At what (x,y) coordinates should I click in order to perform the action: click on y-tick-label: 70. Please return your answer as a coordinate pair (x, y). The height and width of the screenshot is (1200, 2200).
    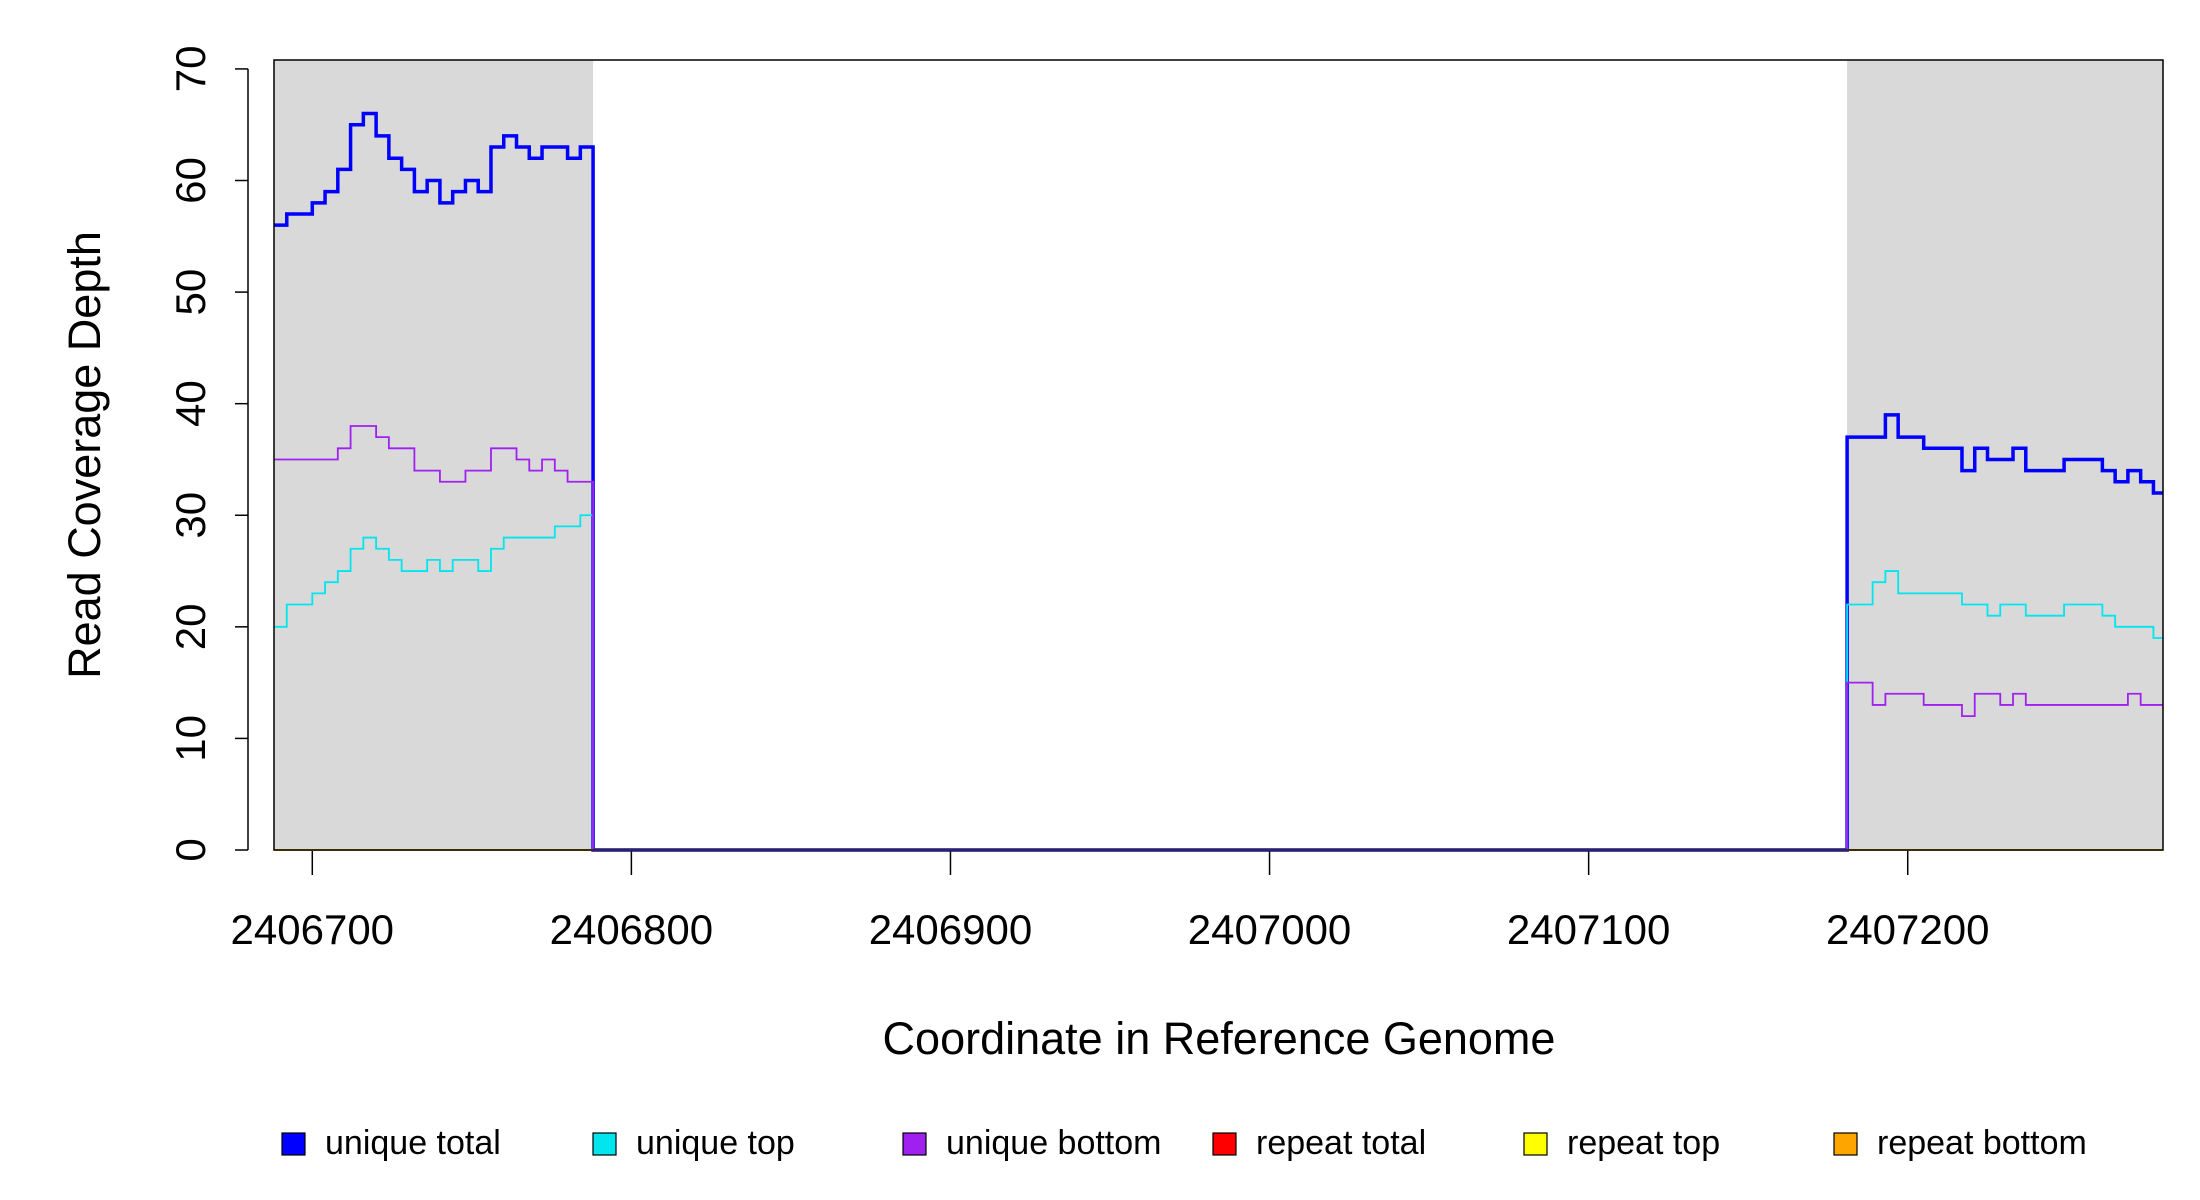
    Looking at the image, I should click on (190, 69).